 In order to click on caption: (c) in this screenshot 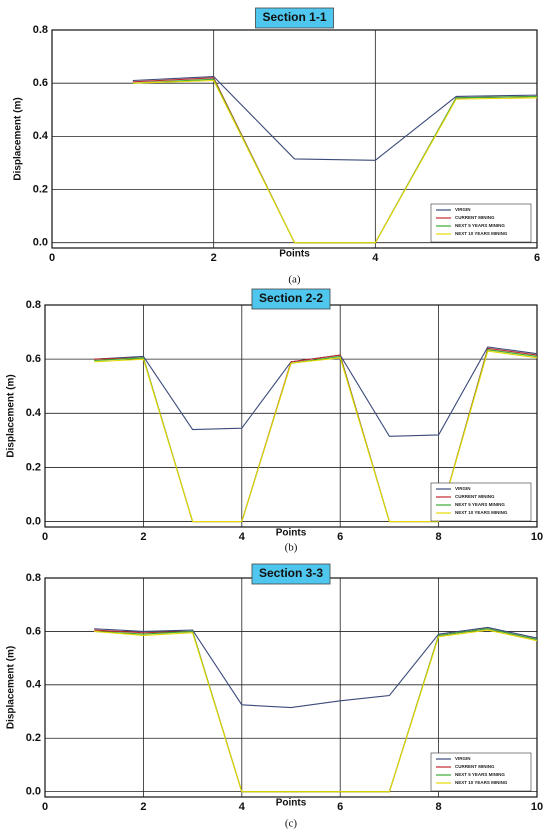, I will do `click(291, 824)`.